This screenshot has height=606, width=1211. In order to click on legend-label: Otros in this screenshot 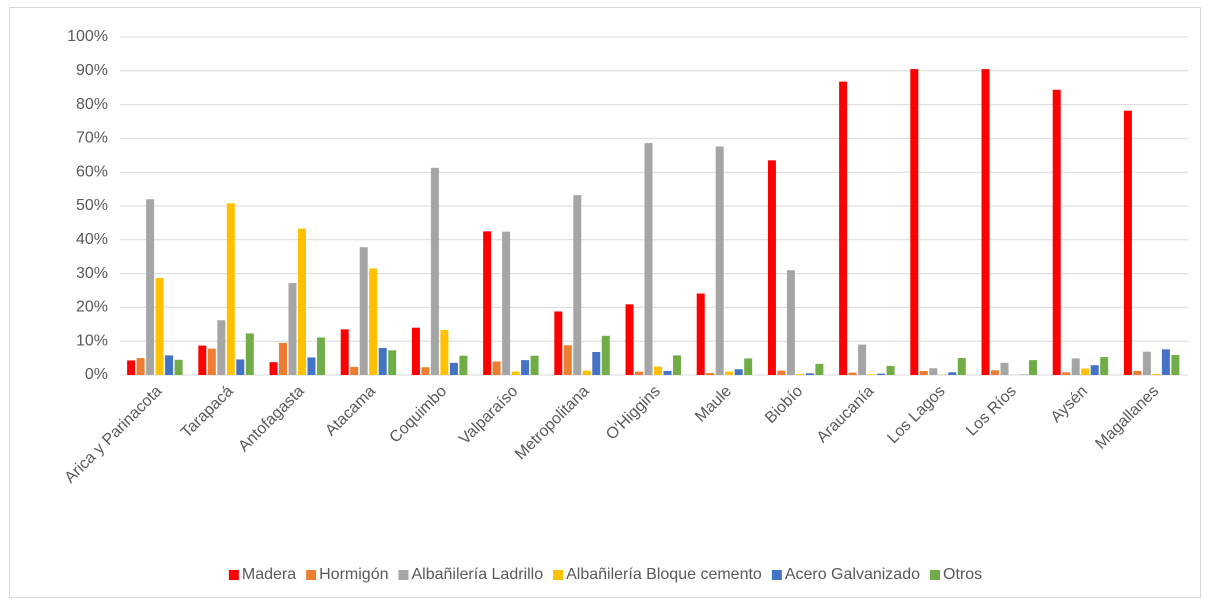, I will do `click(962, 574)`.